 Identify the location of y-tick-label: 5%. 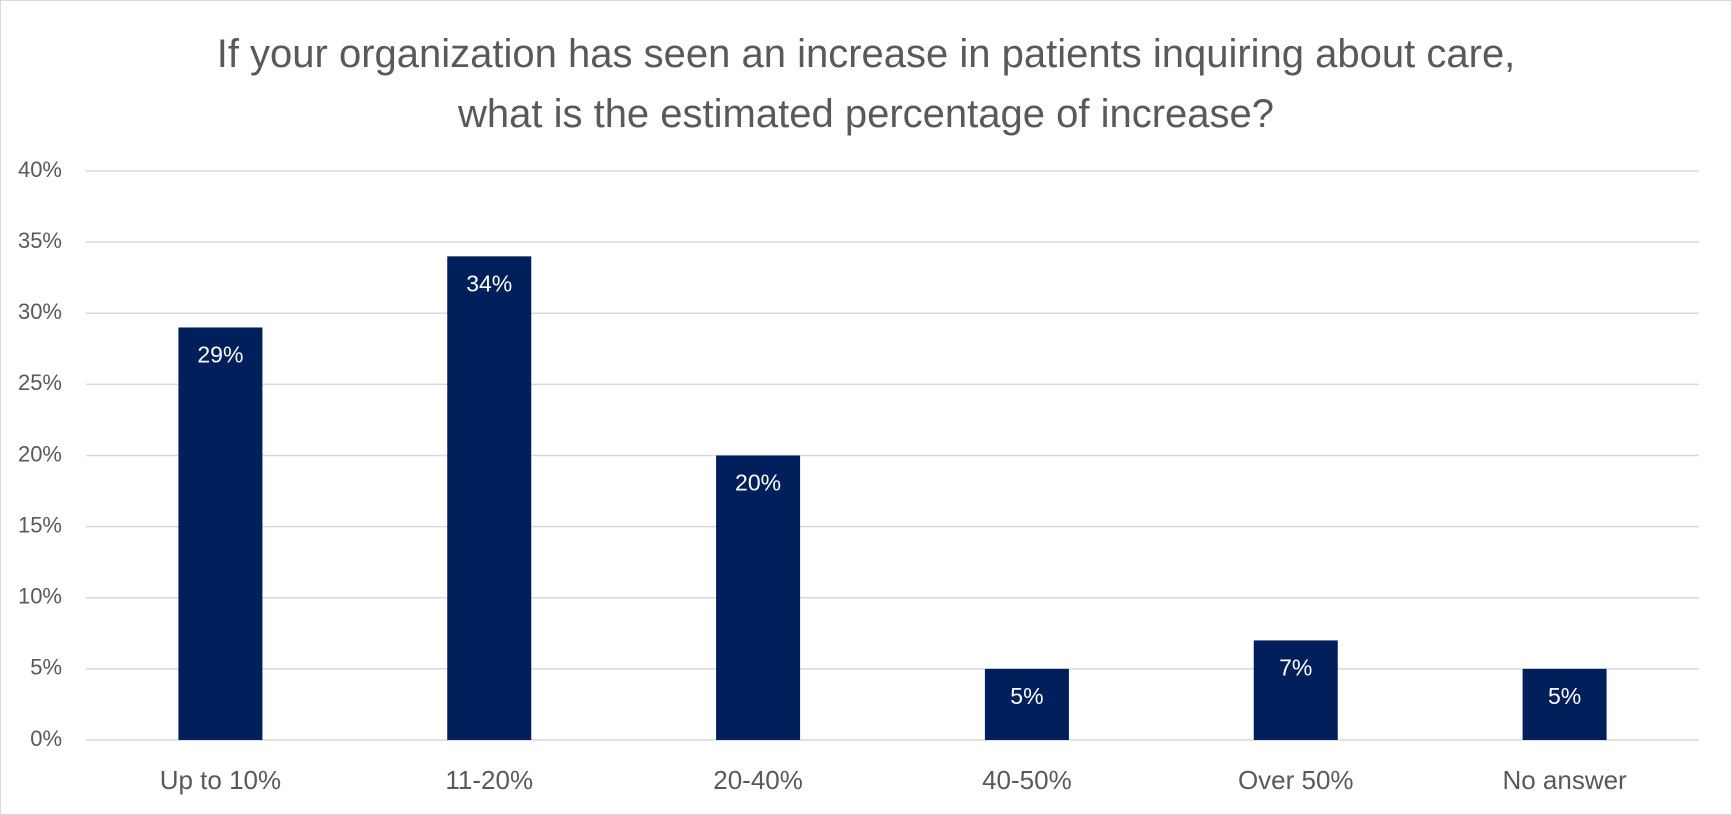
(46, 667).